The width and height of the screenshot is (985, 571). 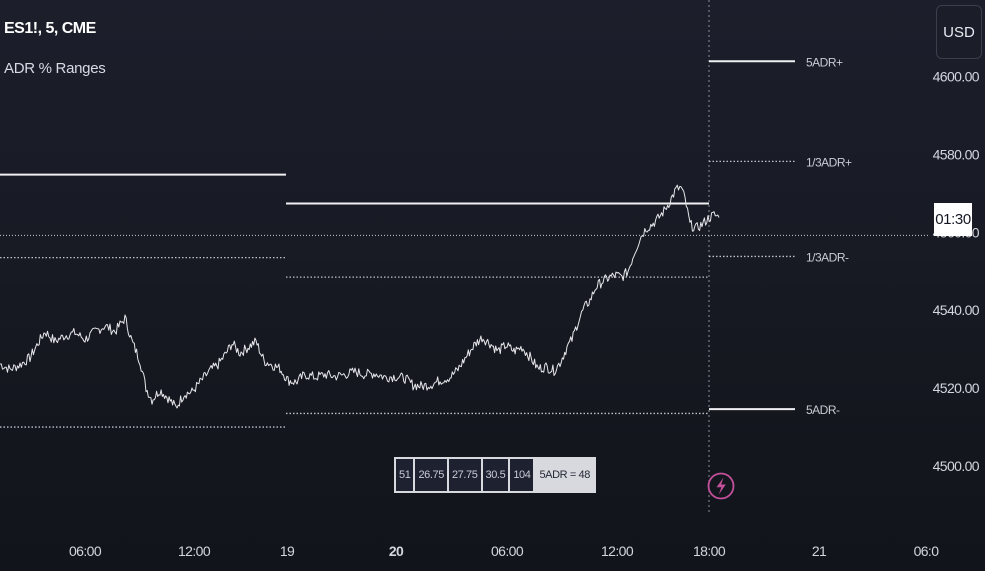 I want to click on level-labels-layer: 5ADR+ 1/3ADR+ 1/3ADR- 5ADR-, so click(x=829, y=236).